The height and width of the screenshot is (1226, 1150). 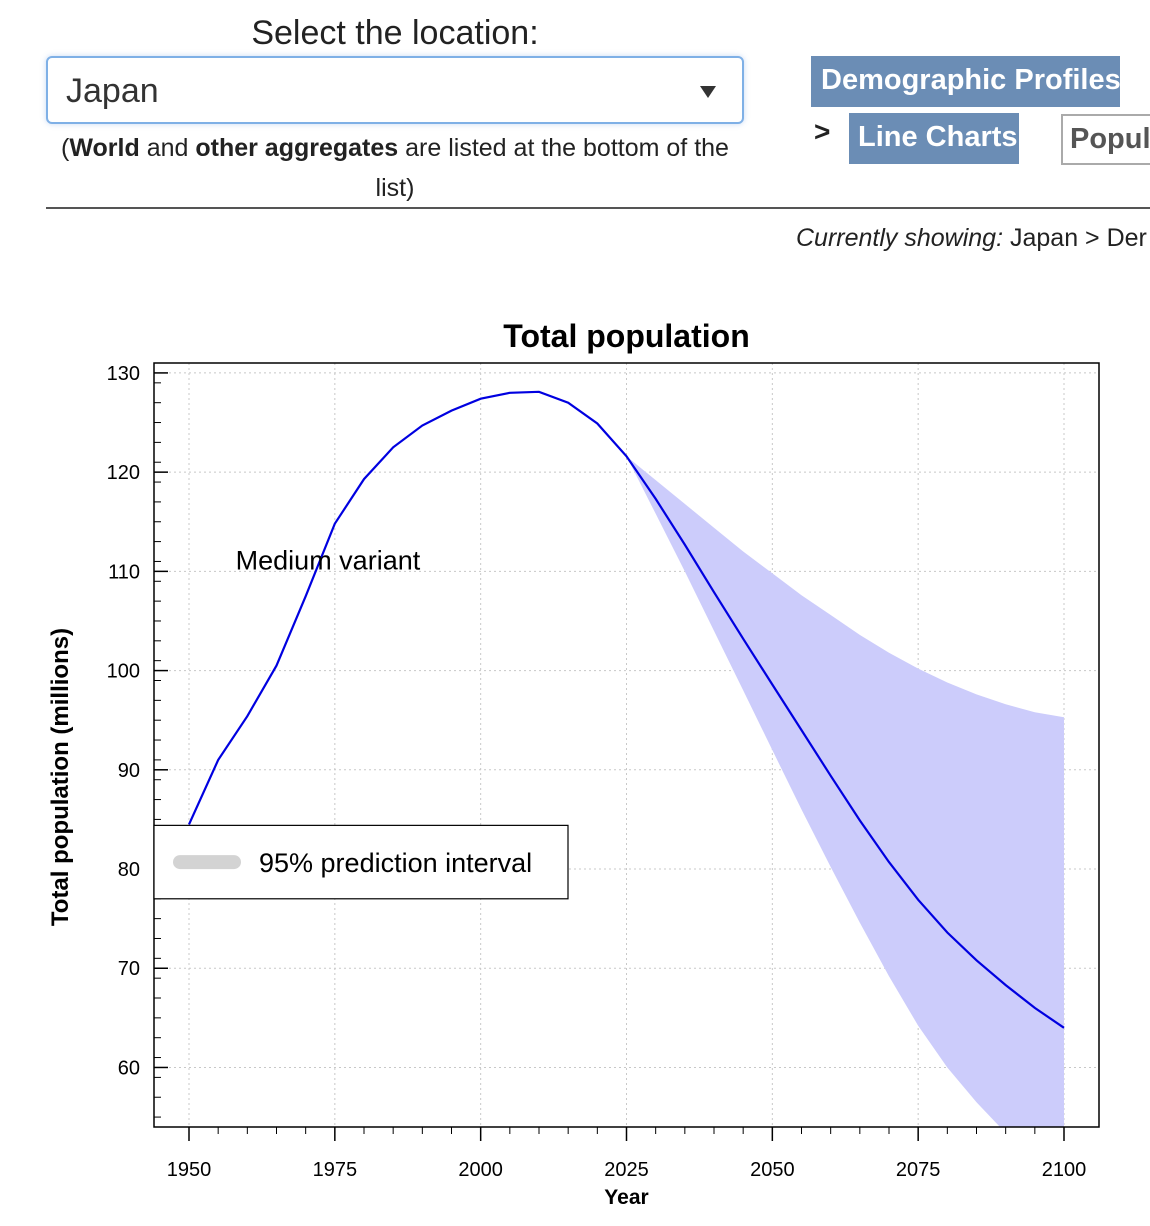 I want to click on x-tick-label: 2075, so click(x=918, y=1170).